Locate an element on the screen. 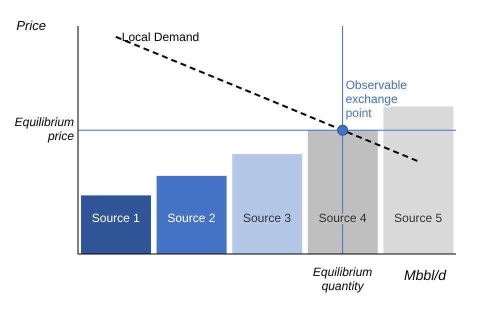 The width and height of the screenshot is (484, 324). annotation: Observable exchange point is located at coordinates (377, 99).